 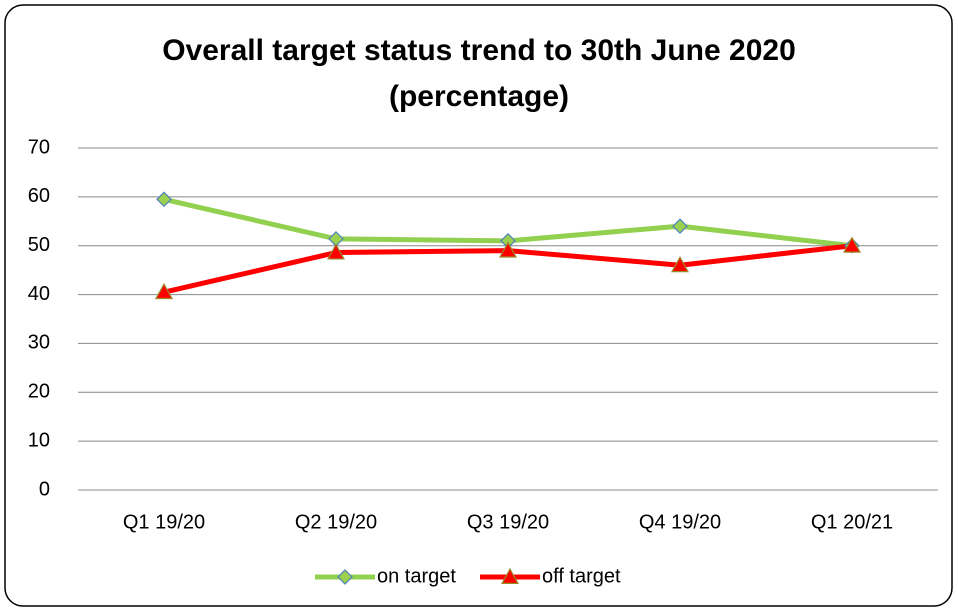 I want to click on legend-label: off target, so click(x=581, y=576).